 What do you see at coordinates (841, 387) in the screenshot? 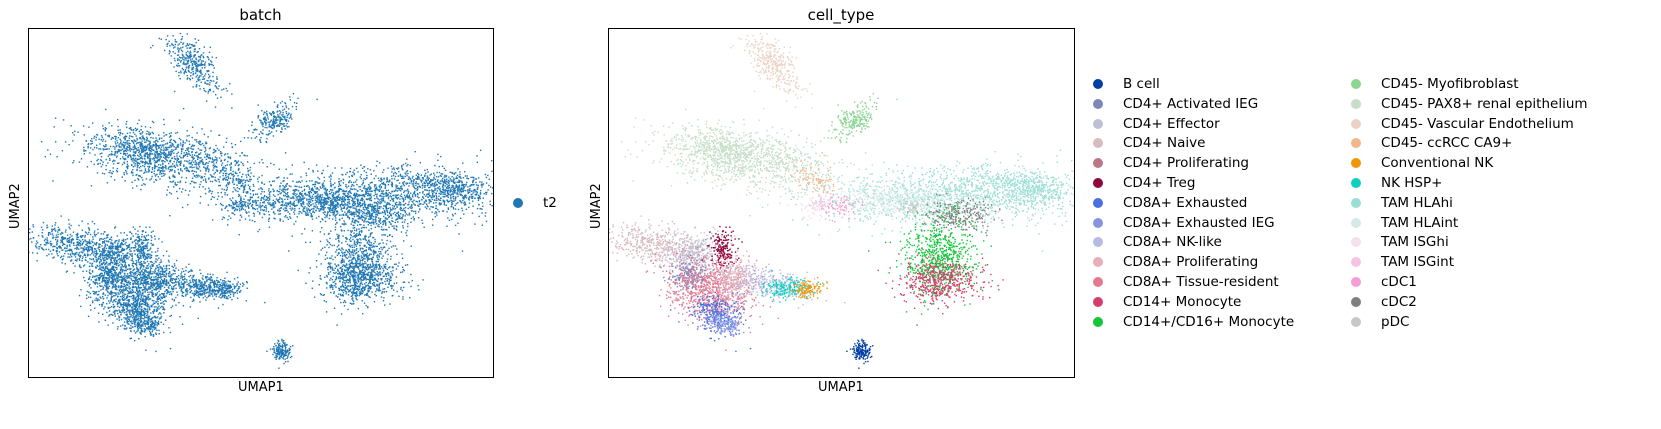
I see `x-axis-label-cell-type: UMAP1` at bounding box center [841, 387].